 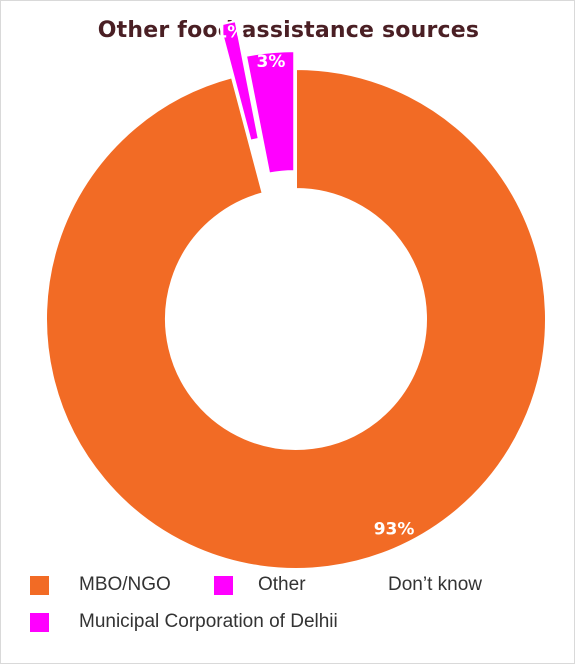 What do you see at coordinates (394, 529) in the screenshot?
I see `slice-label: 93%` at bounding box center [394, 529].